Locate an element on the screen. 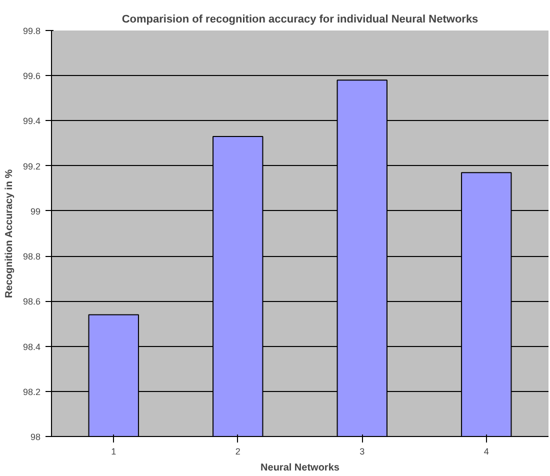 The image size is (550, 476). y-tick-label: 98.2 is located at coordinates (31, 391).